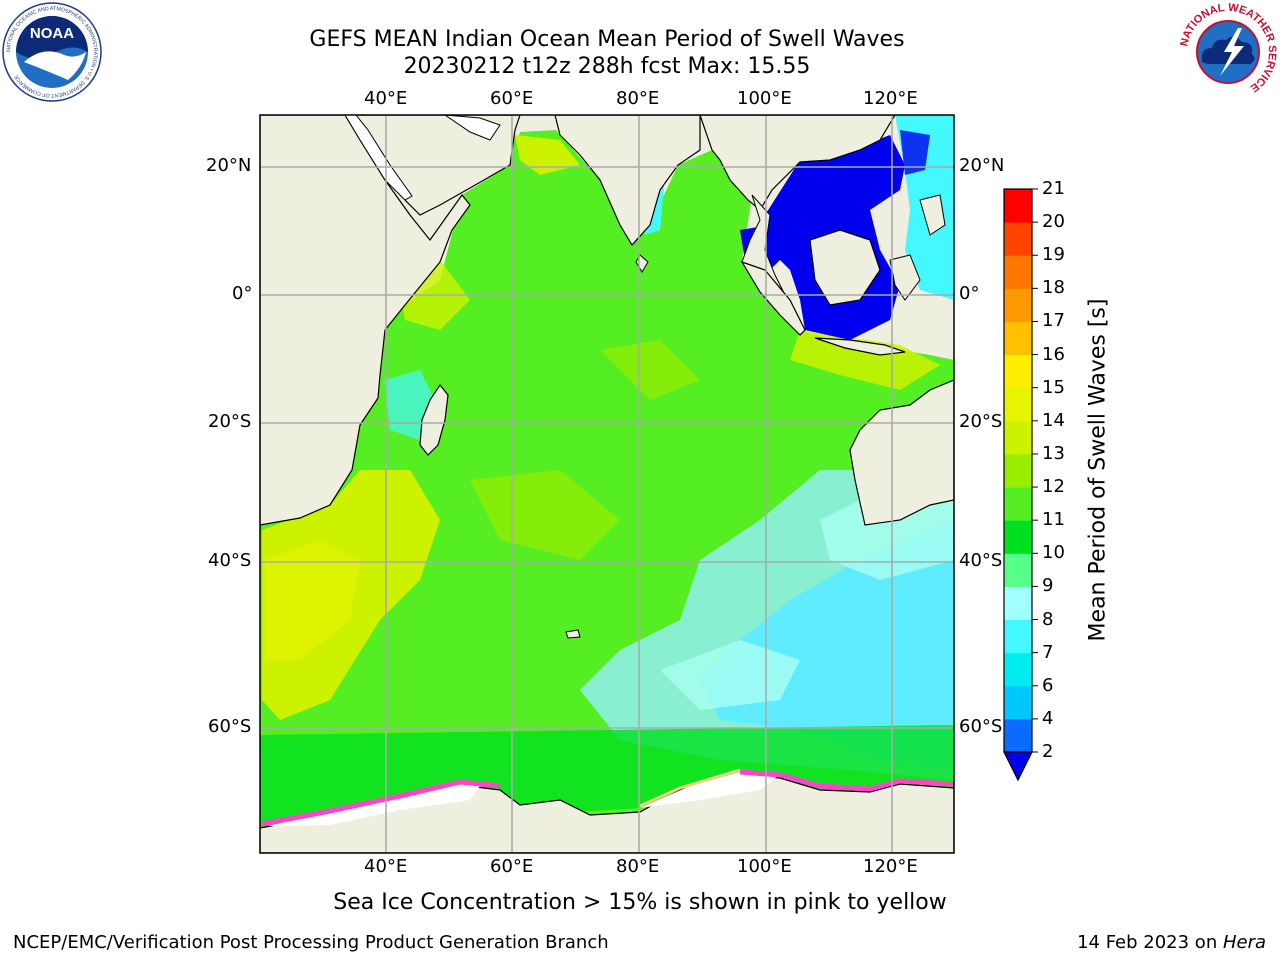 The image size is (1280, 960). I want to click on colorbar-tick-label: 8, so click(1048, 619).